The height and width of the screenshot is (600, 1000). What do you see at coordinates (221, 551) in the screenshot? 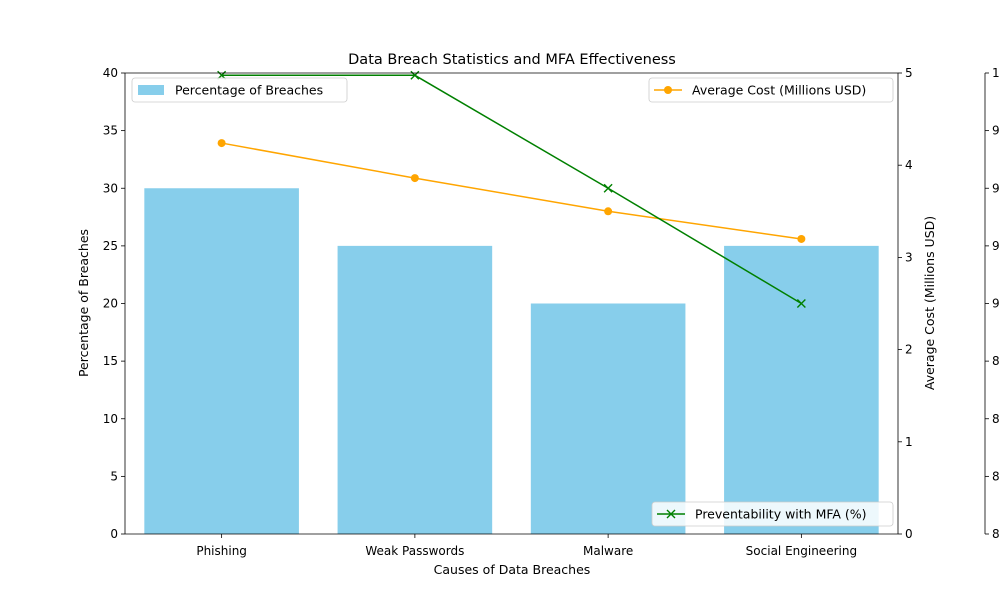
I see `x-tick-label: Phishing` at bounding box center [221, 551].